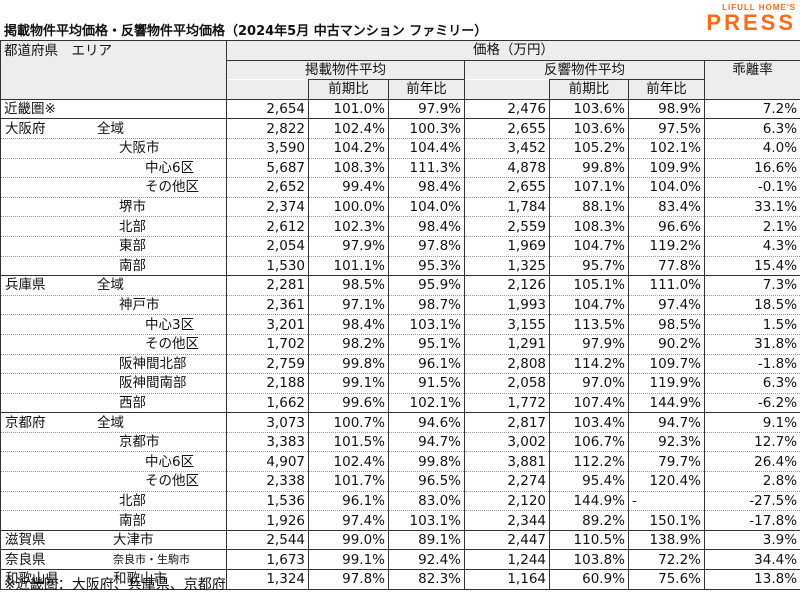 This screenshot has width=800, height=600. Describe the element at coordinates (751, 560) in the screenshot. I see `divergence-rate: 34.4%` at that location.